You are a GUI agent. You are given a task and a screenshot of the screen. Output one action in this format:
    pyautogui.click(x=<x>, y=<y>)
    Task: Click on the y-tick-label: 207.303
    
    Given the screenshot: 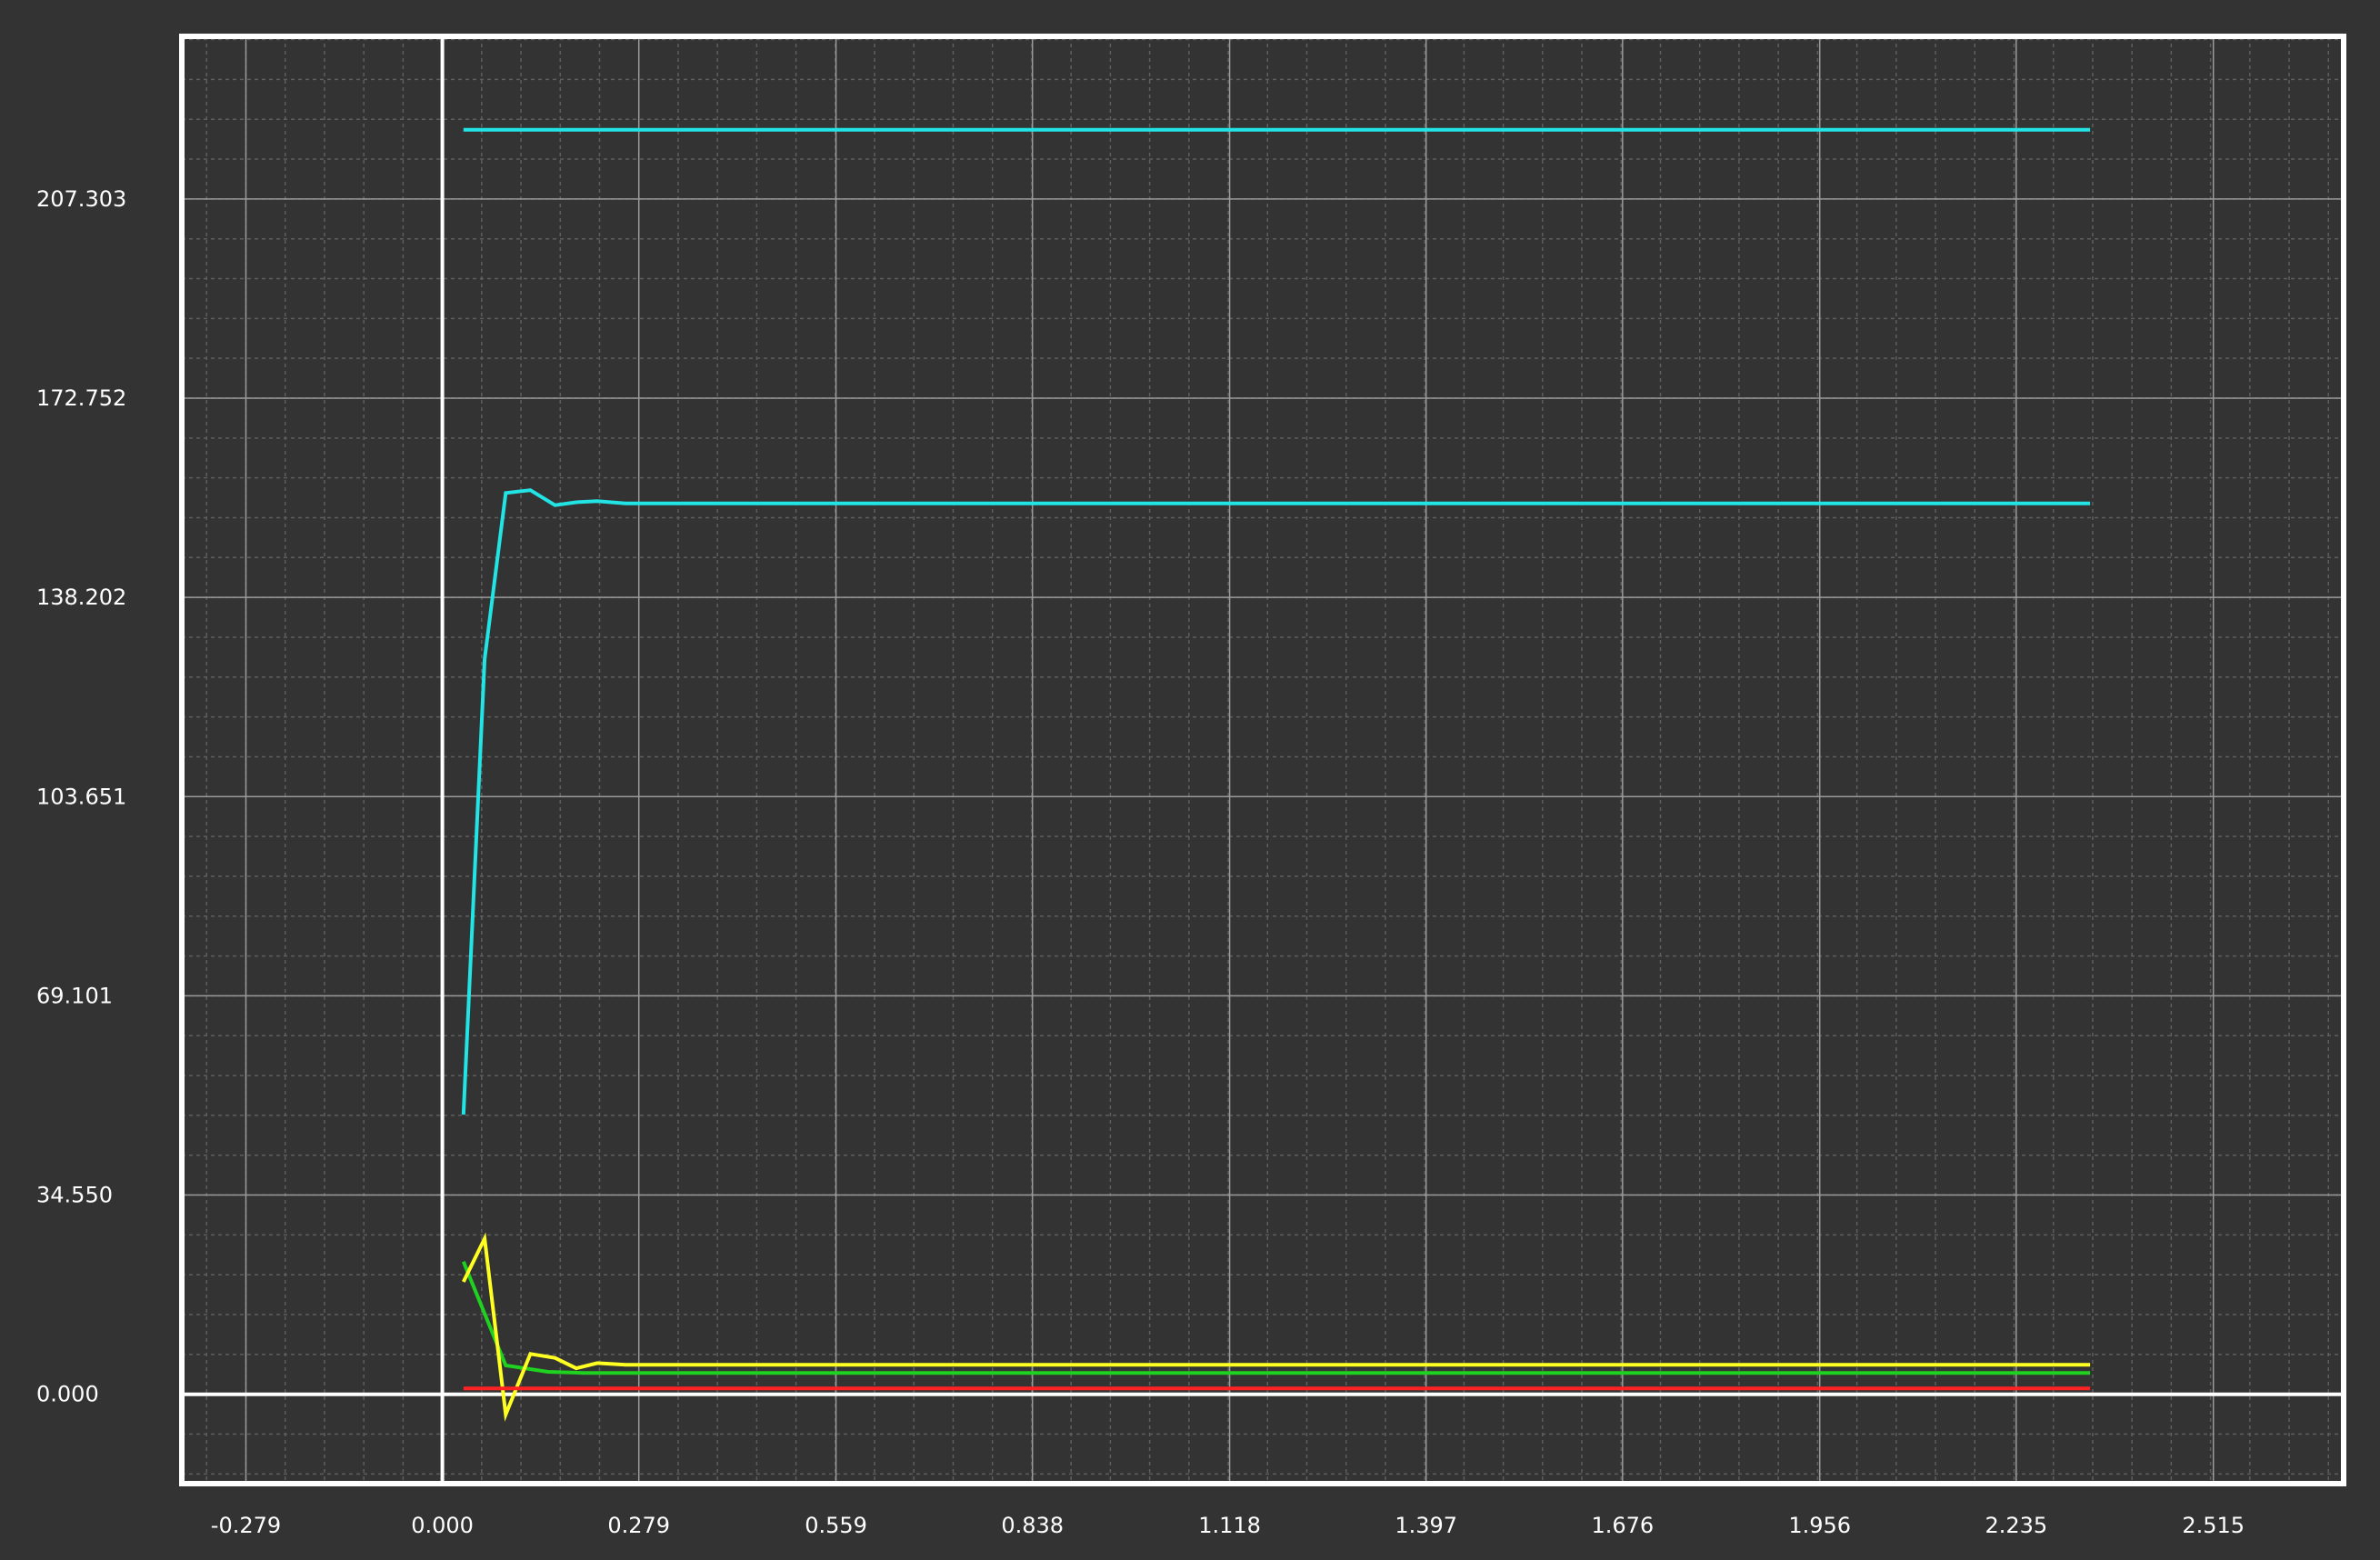 What is the action you would take?
    pyautogui.click(x=81, y=199)
    